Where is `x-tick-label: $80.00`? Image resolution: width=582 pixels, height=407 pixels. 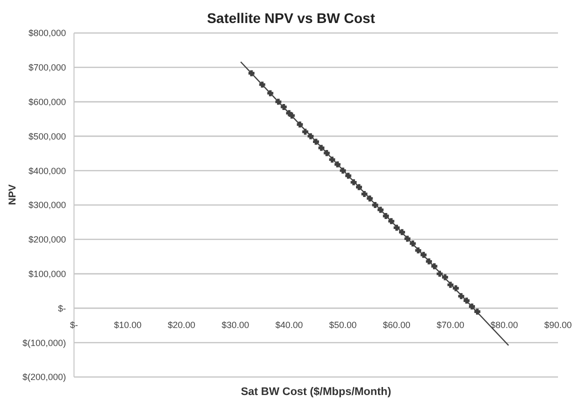
x-tick-label: $80.00 is located at coordinates (504, 325).